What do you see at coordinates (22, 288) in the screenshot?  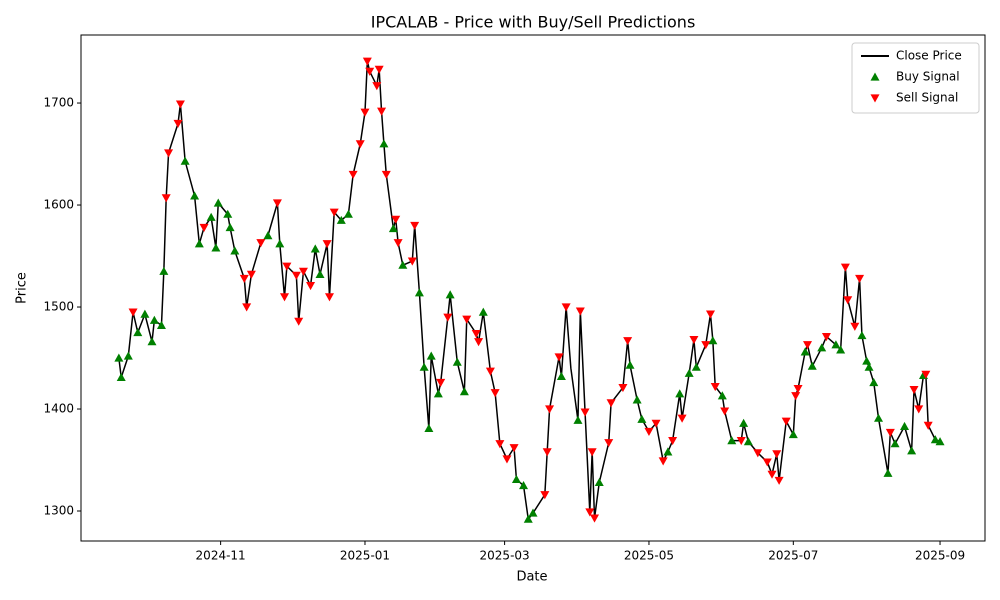 I see `y-axis-label: Price` at bounding box center [22, 288].